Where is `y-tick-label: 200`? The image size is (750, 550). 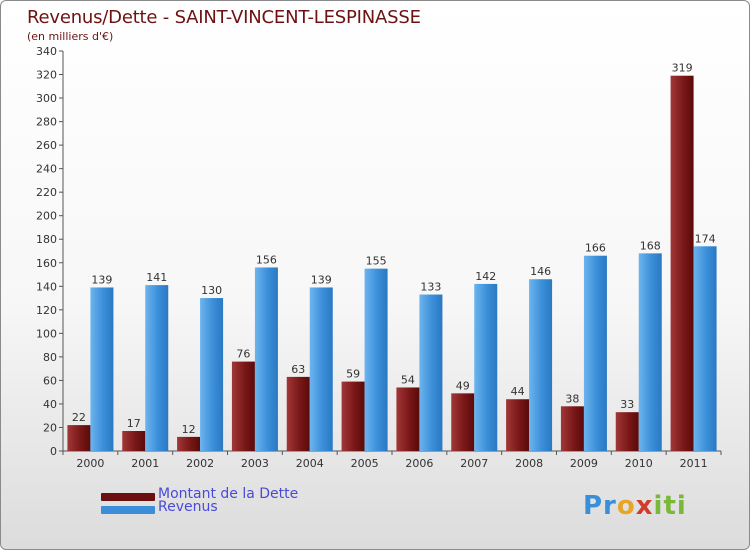
y-tick-label: 200 is located at coordinates (46, 216).